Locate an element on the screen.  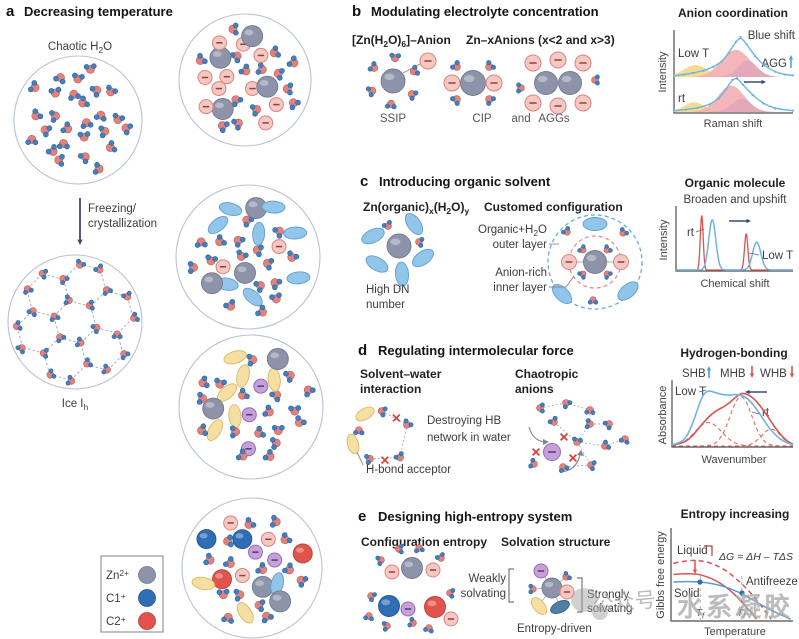
highlight is located at coordinates (264, 83).